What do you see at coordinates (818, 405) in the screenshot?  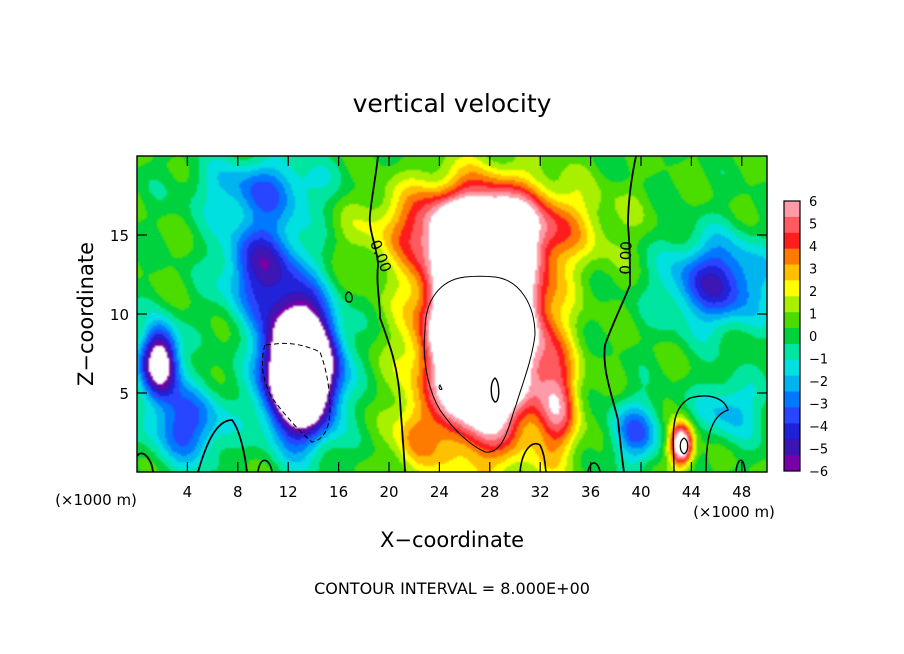 I see `colorbar-tick-label: −3` at bounding box center [818, 405].